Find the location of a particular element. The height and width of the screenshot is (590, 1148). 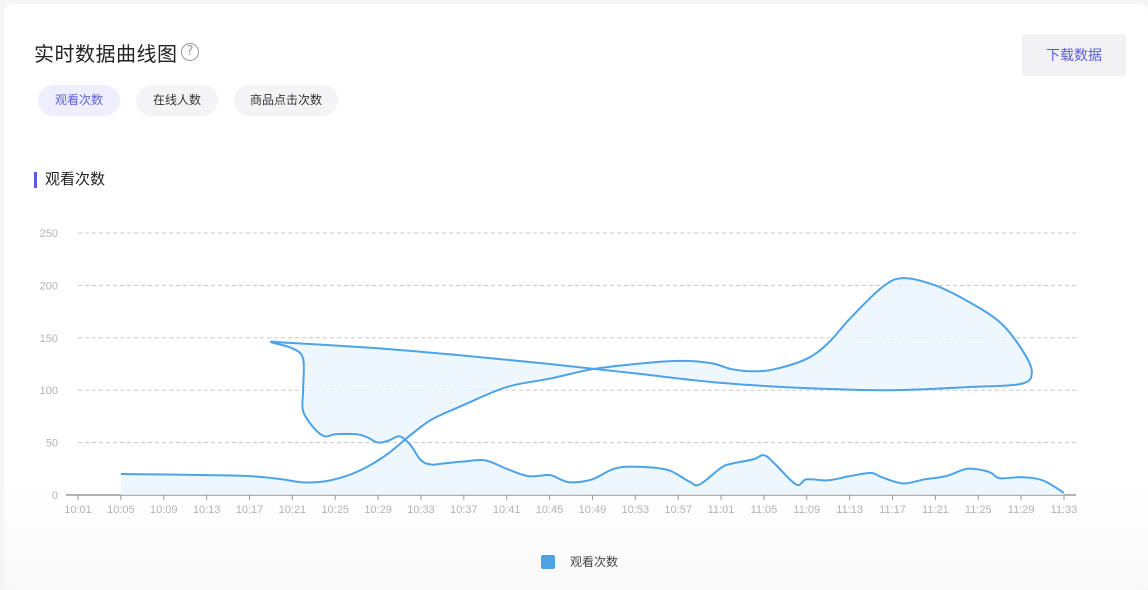

x-tick-label: 10:01 is located at coordinates (78, 510).